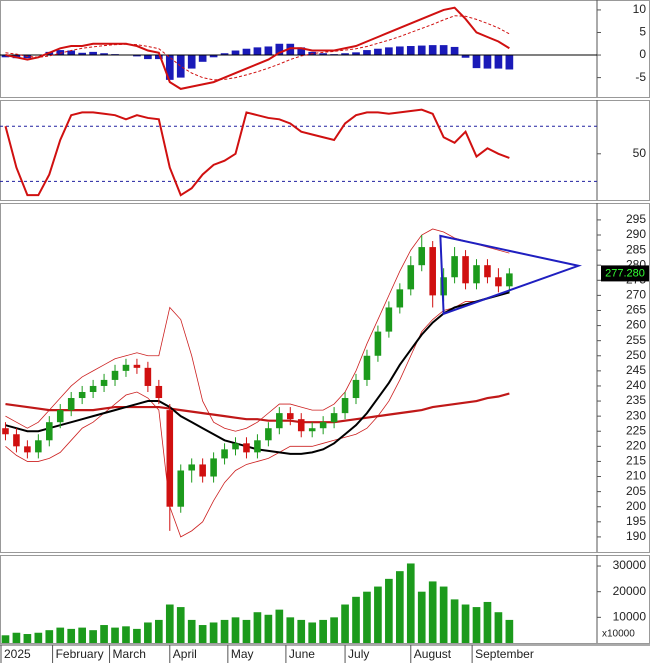 This screenshot has width=650, height=665. Describe the element at coordinates (636, 461) in the screenshot. I see `y-tick-label: 215` at that location.